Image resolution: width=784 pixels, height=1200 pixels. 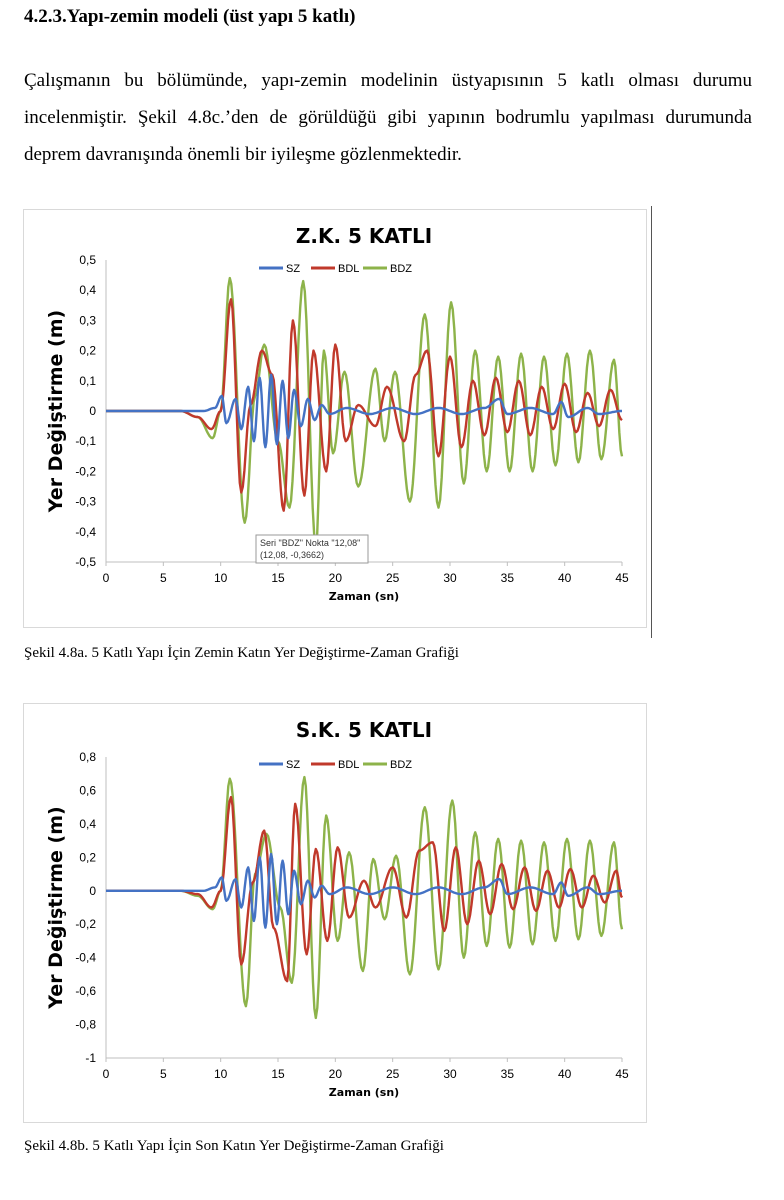 I want to click on y-tick-label: 0,6, so click(x=87, y=790).